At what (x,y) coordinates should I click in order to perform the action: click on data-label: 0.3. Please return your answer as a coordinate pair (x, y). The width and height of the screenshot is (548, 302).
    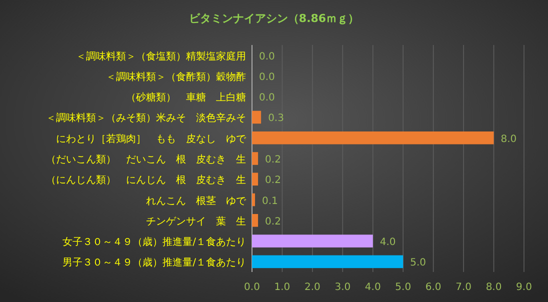
    Looking at the image, I should click on (276, 118).